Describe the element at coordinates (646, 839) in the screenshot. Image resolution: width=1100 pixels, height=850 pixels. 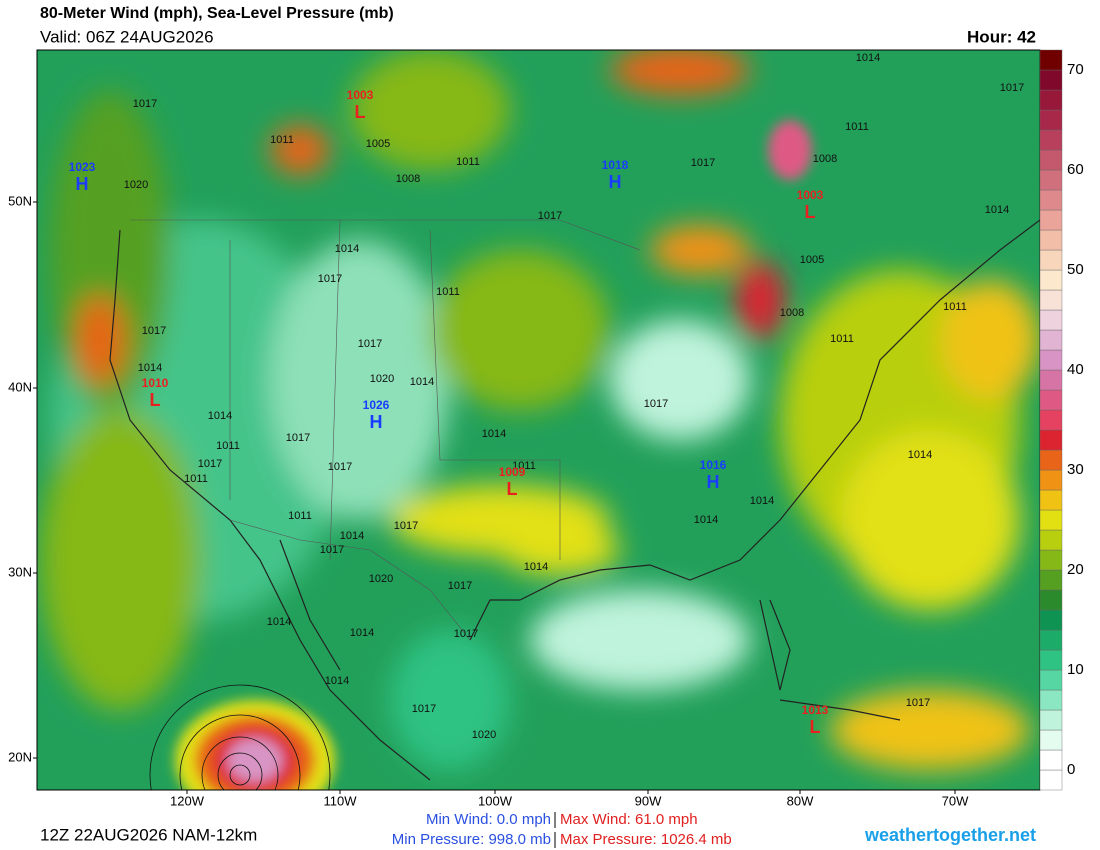
I see `max-pressure: Max Pressure: 1026.4 mb` at that location.